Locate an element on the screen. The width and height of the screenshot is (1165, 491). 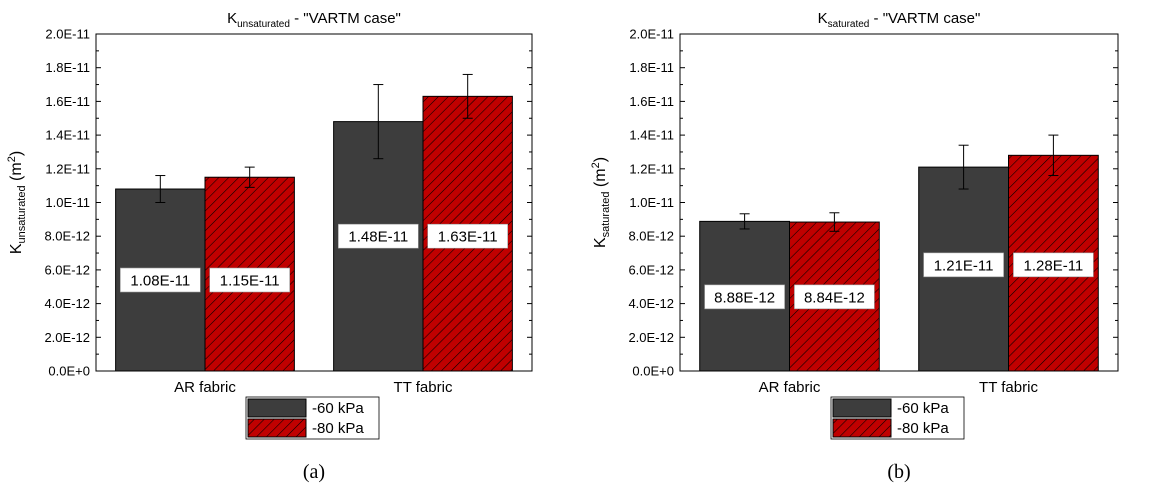
data-label: 8.88E-12 is located at coordinates (744, 297).